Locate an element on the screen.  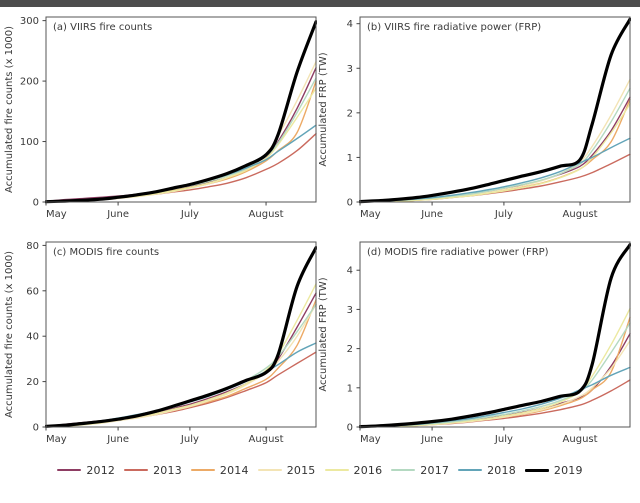
y-tick-label: 20 is located at coordinates (32, 382).